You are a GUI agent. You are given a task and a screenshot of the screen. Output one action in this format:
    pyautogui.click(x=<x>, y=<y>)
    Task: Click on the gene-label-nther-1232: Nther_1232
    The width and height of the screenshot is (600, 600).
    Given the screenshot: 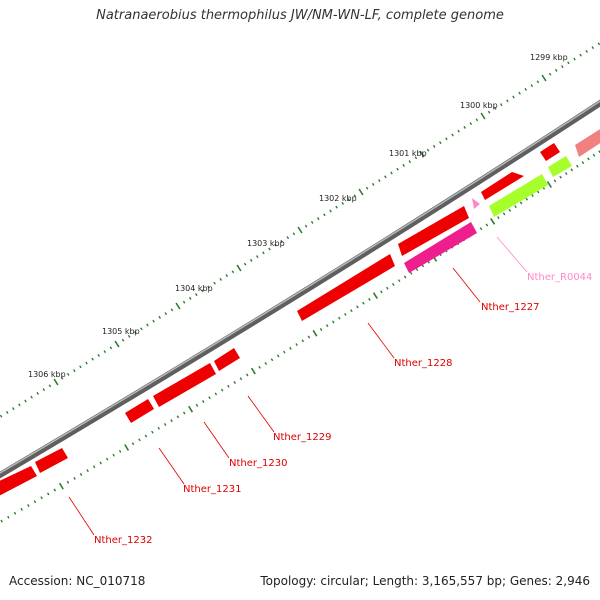 What is the action you would take?
    pyautogui.click(x=123, y=540)
    